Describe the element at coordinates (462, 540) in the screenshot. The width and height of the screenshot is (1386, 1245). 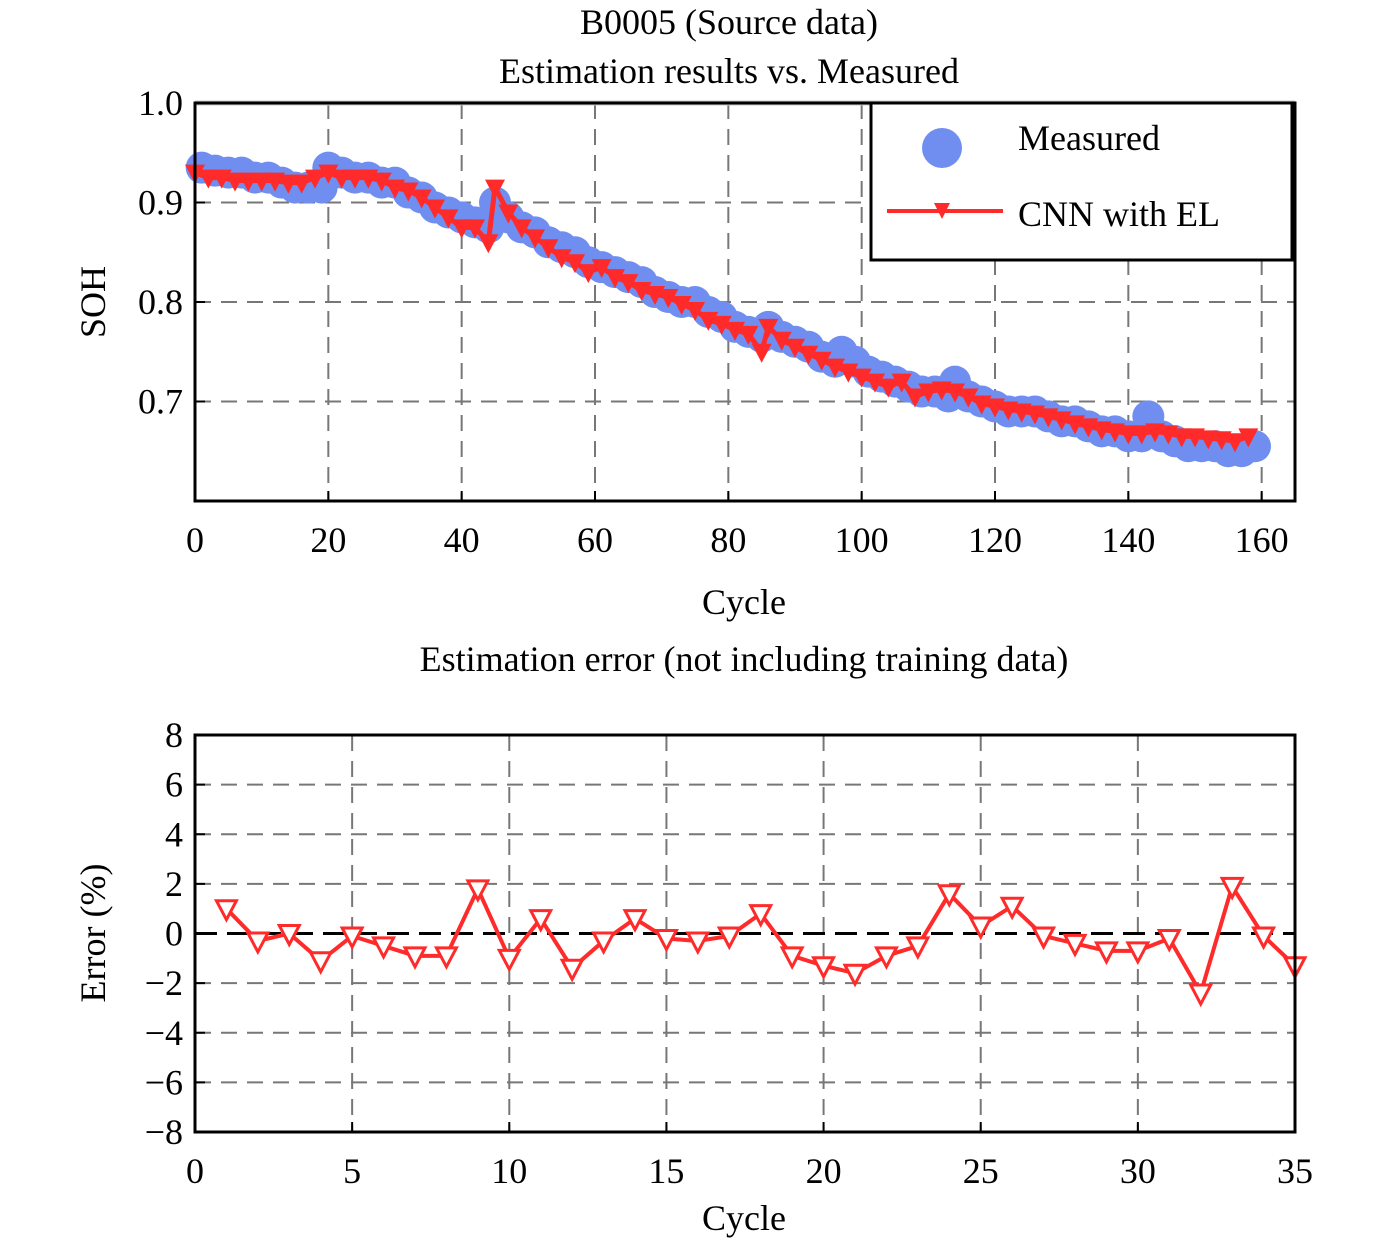
I see `x-tick-label: 40` at that location.